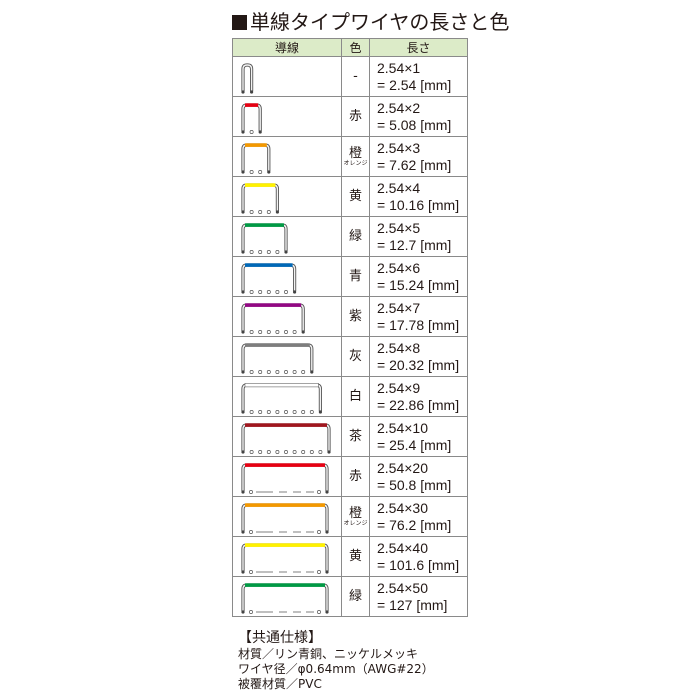 This screenshot has width=700, height=700. Describe the element at coordinates (418, 116) in the screenshot. I see `length-cell: 2.54×2 = 5.08 [mm]` at that location.